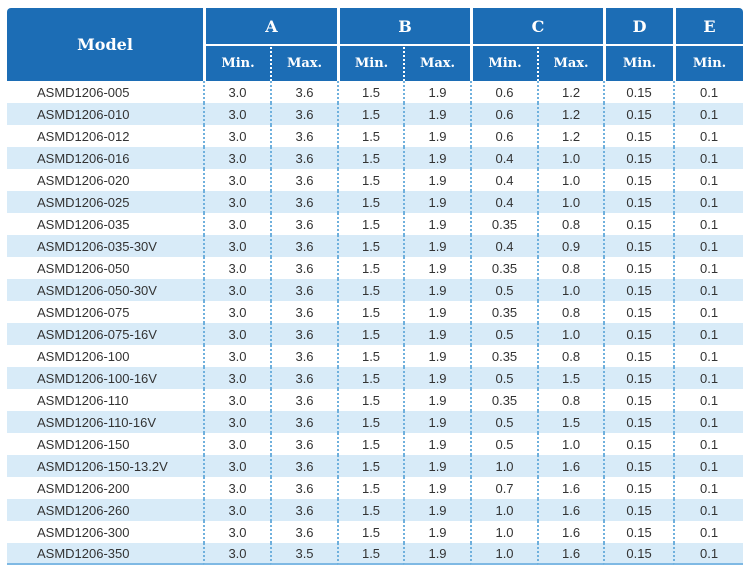 This screenshot has width=750, height=575. I want to click on value-cell: 0.8, so click(570, 400).